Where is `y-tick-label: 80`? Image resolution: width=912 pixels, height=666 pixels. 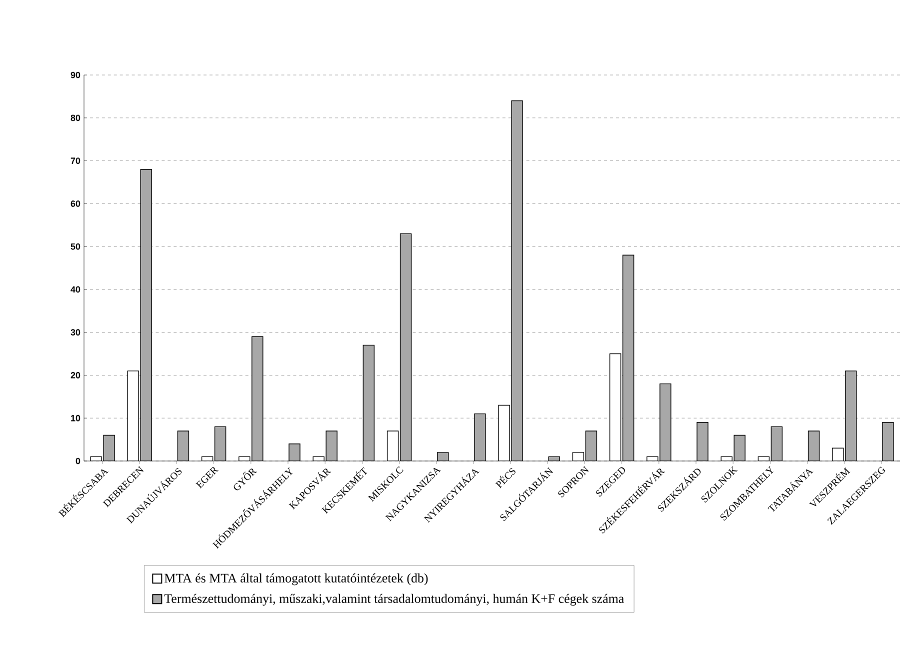 y-tick-label: 80 is located at coordinates (75, 118).